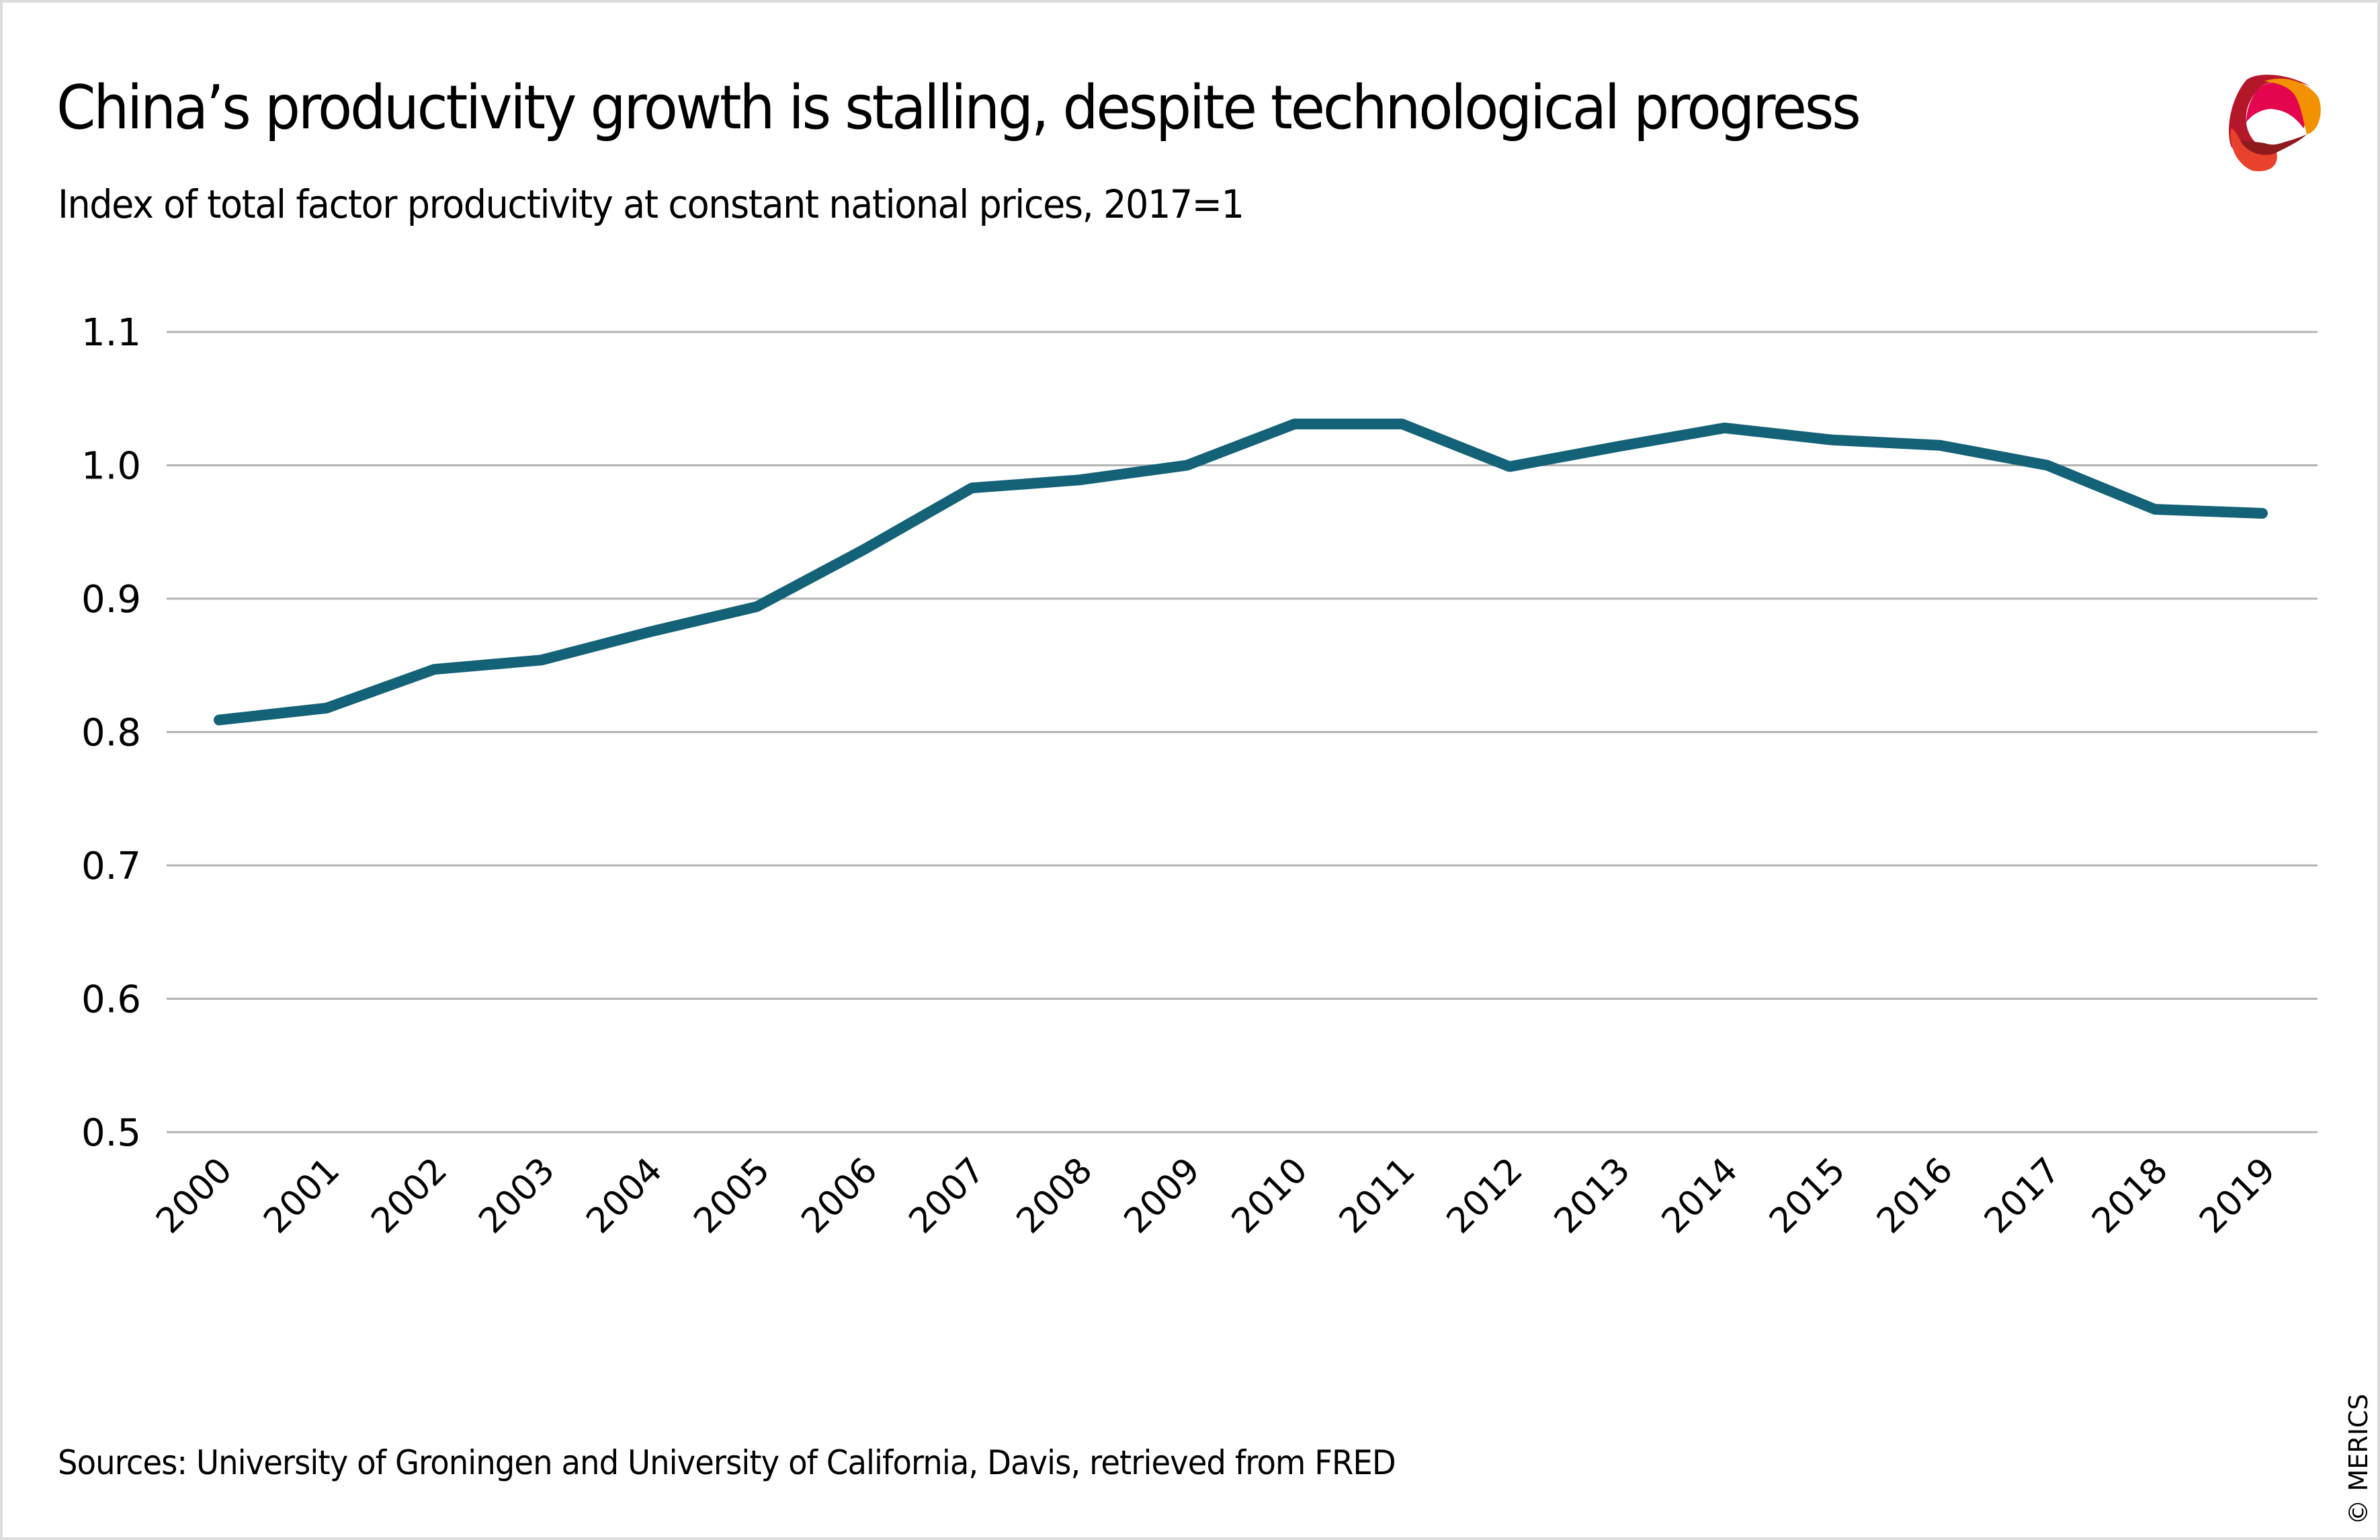  I want to click on logo-segment-orange, so click(2292, 106).